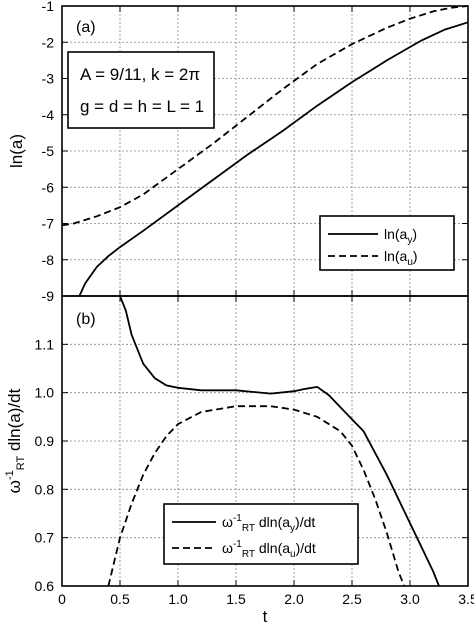 The width and height of the screenshot is (474, 628). Describe the element at coordinates (45, 441) in the screenshot. I see `y-tick-label-b-3: 0.9` at that location.